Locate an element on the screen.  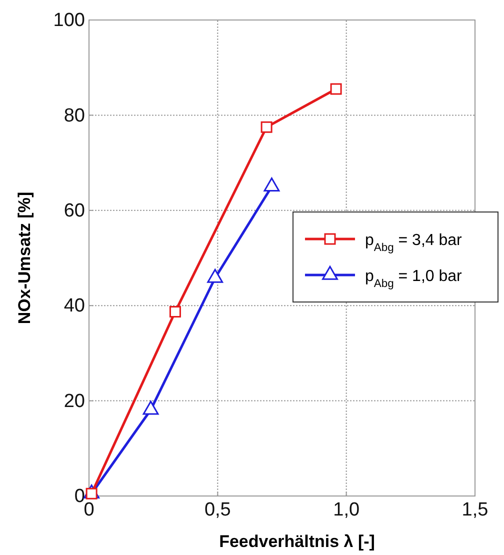
x-tick-label: 0,5 is located at coordinates (217, 509).